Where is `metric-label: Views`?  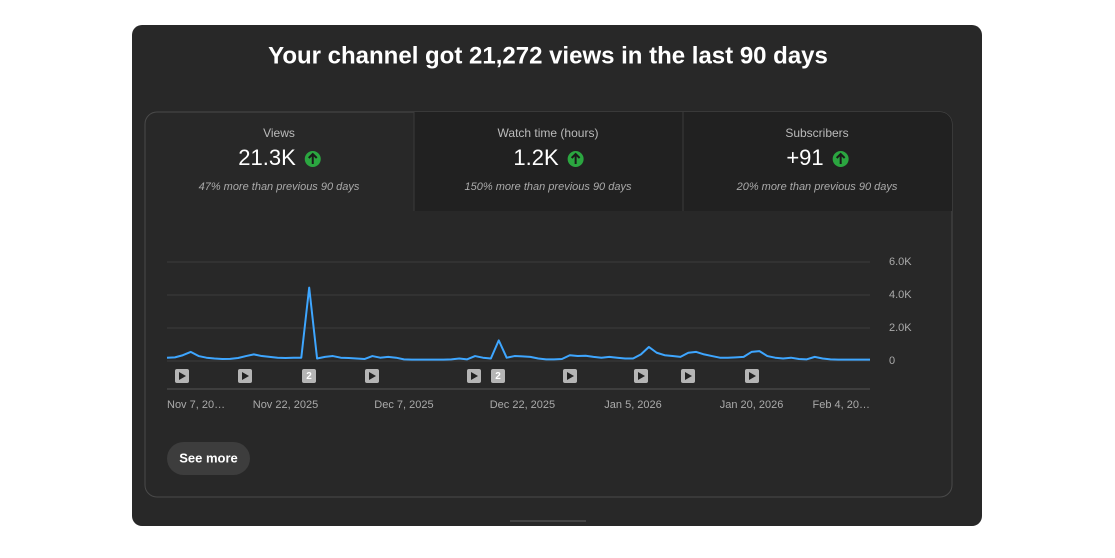
metric-label: Views is located at coordinates (279, 133).